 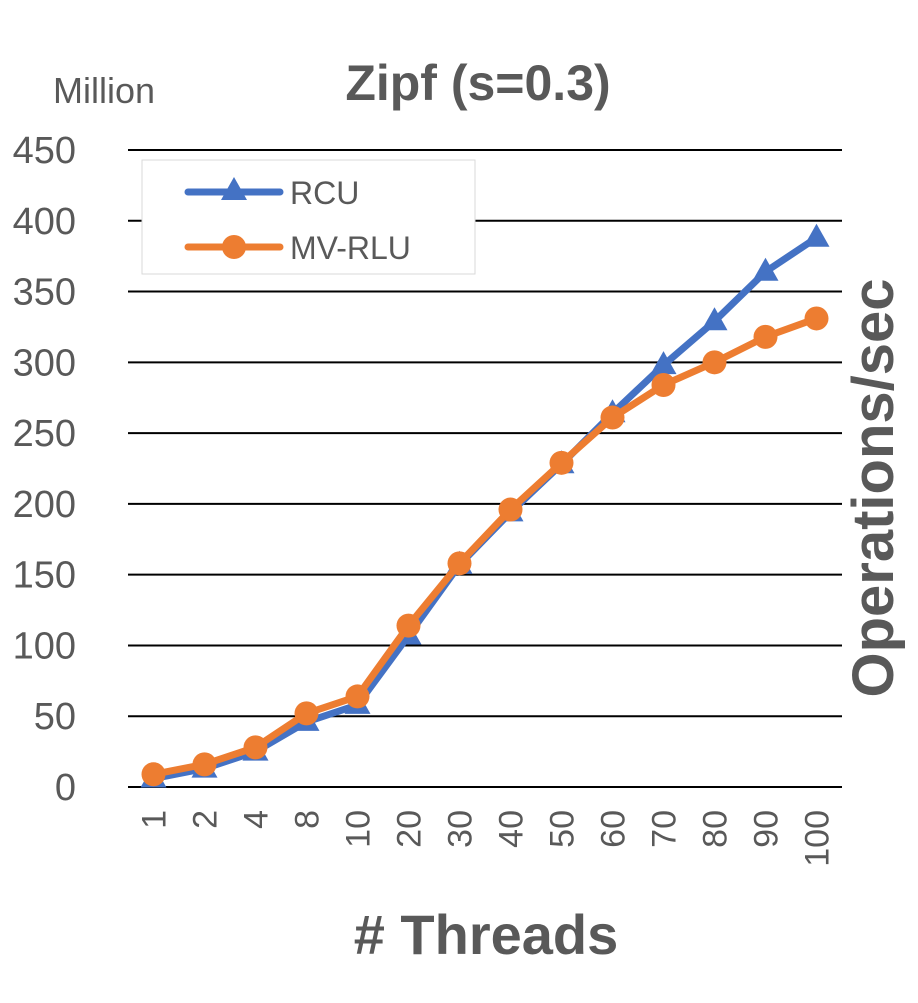 What do you see at coordinates (486, 934) in the screenshot?
I see `x-axis-label: # Threads` at bounding box center [486, 934].